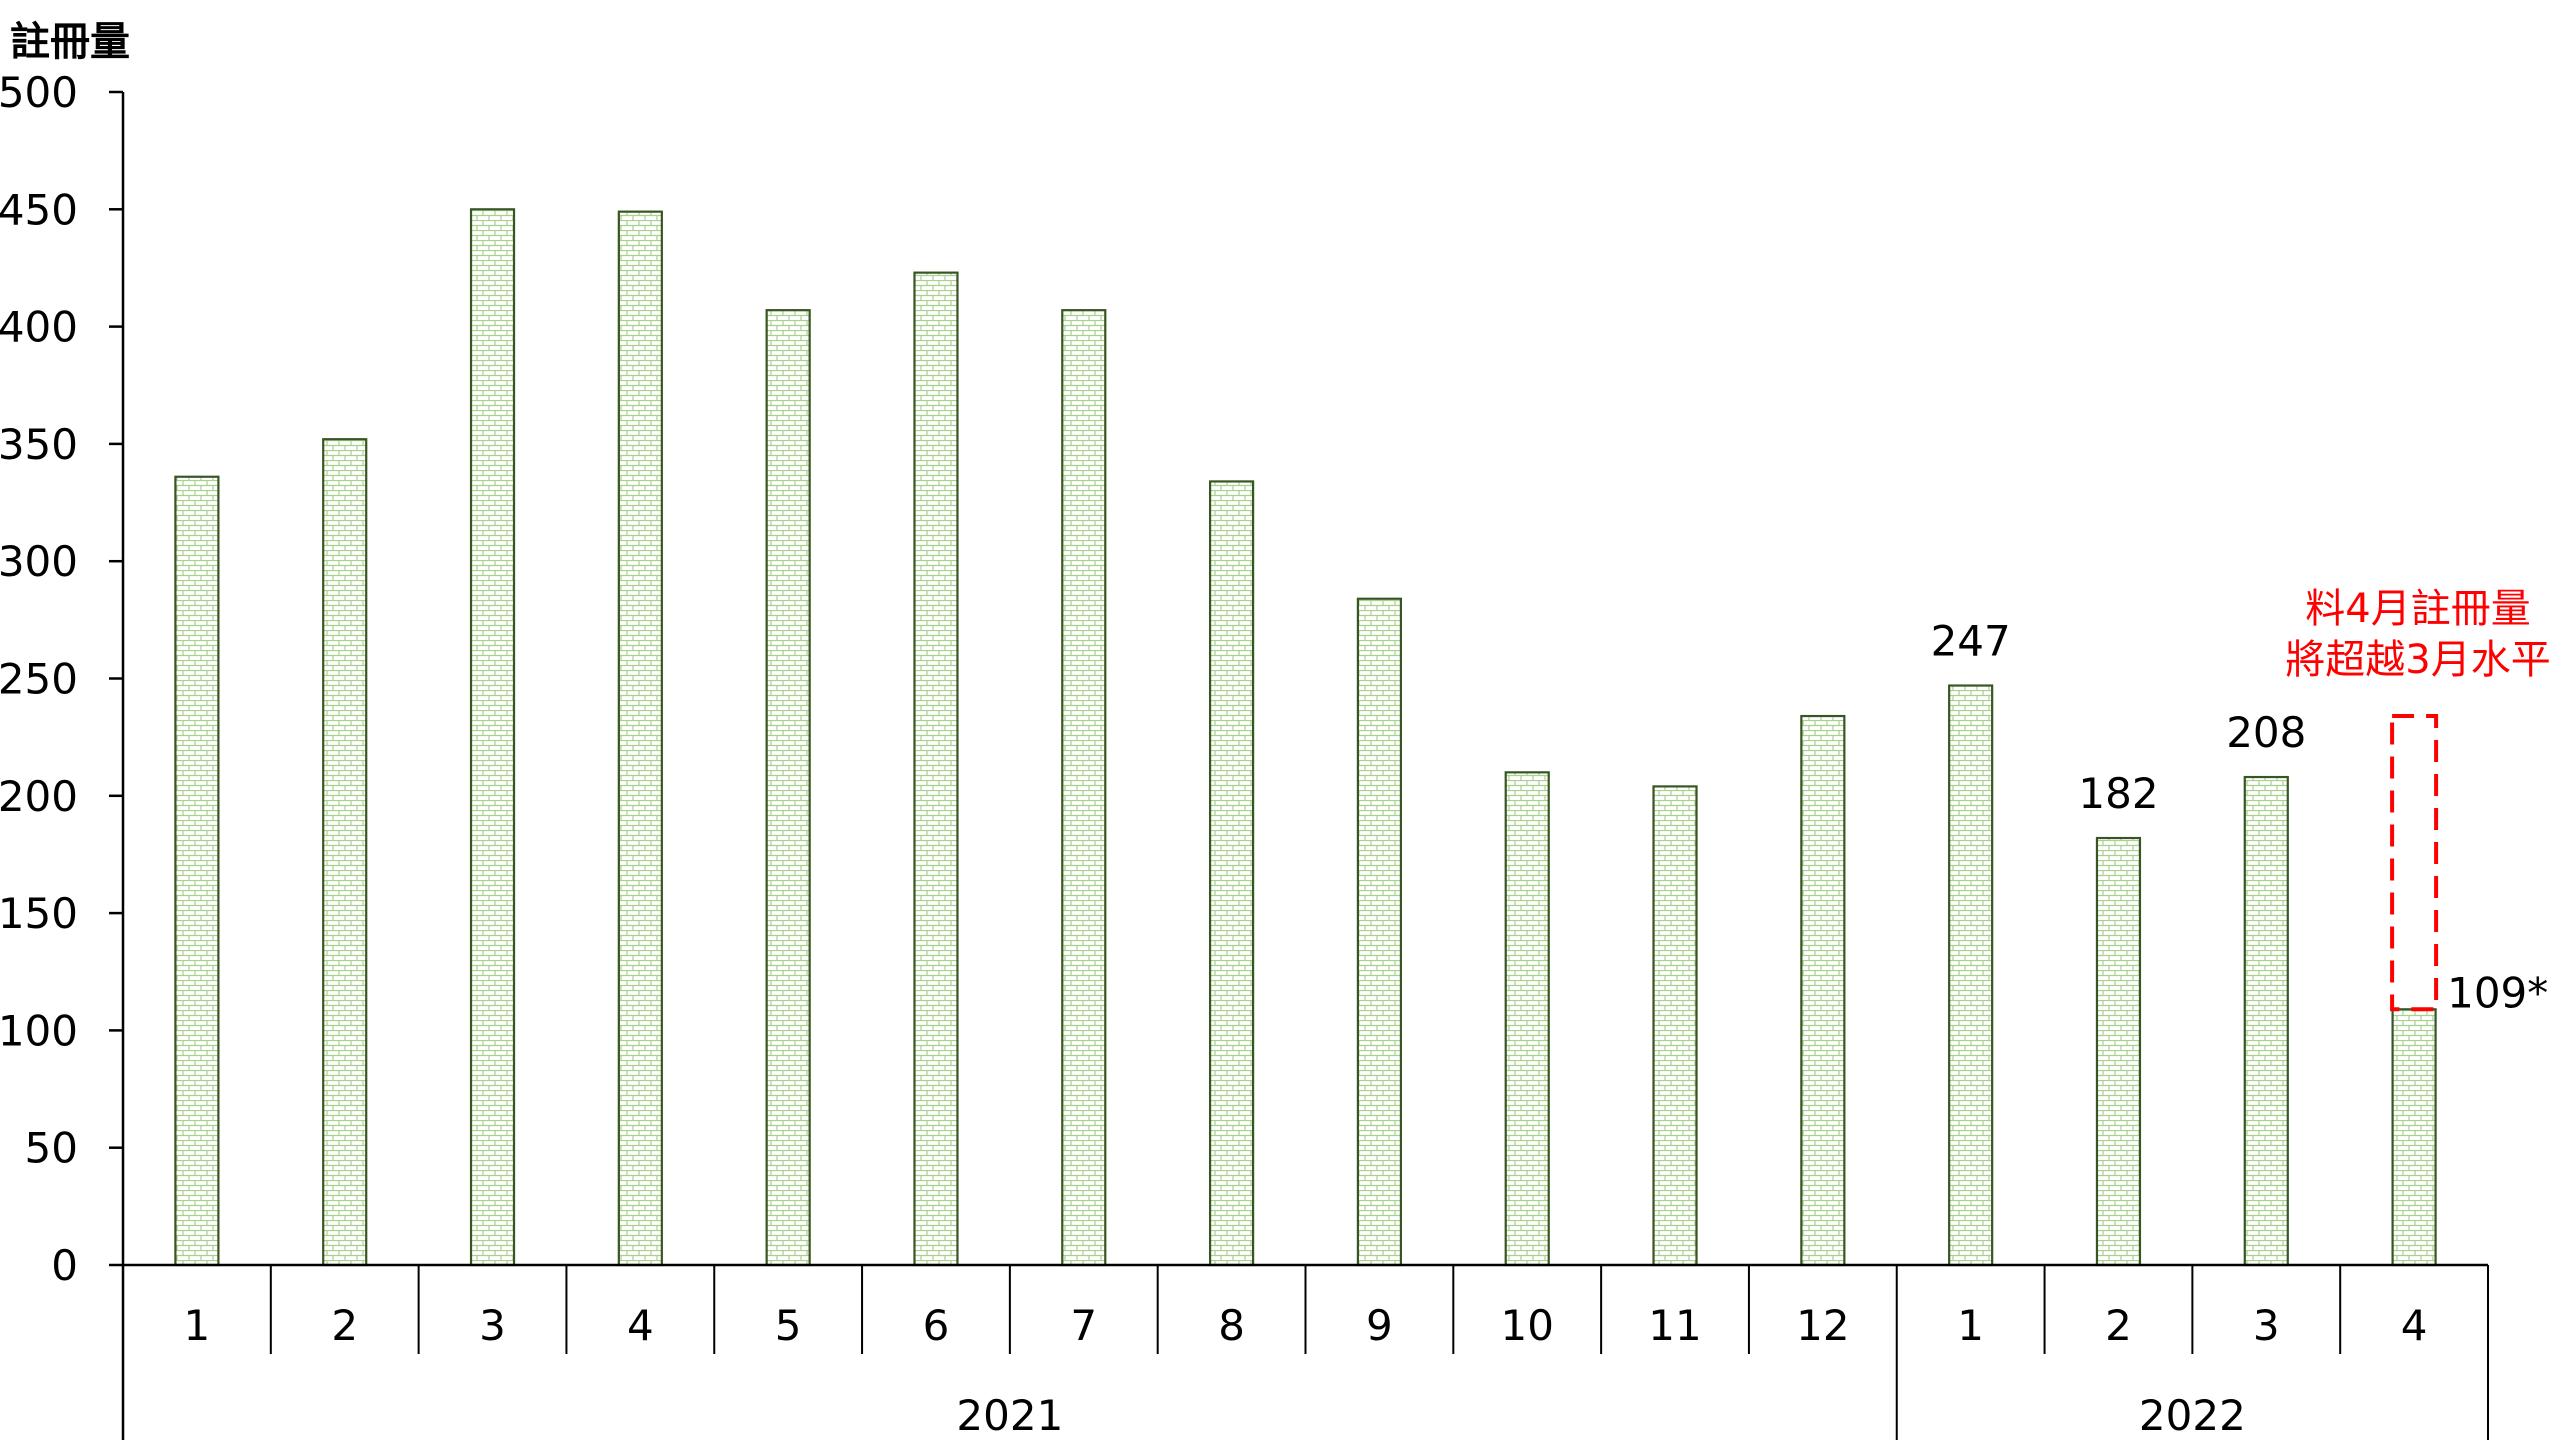 Image resolution: width=2560 pixels, height=1440 pixels. I want to click on data-label: 109*, so click(2497, 992).